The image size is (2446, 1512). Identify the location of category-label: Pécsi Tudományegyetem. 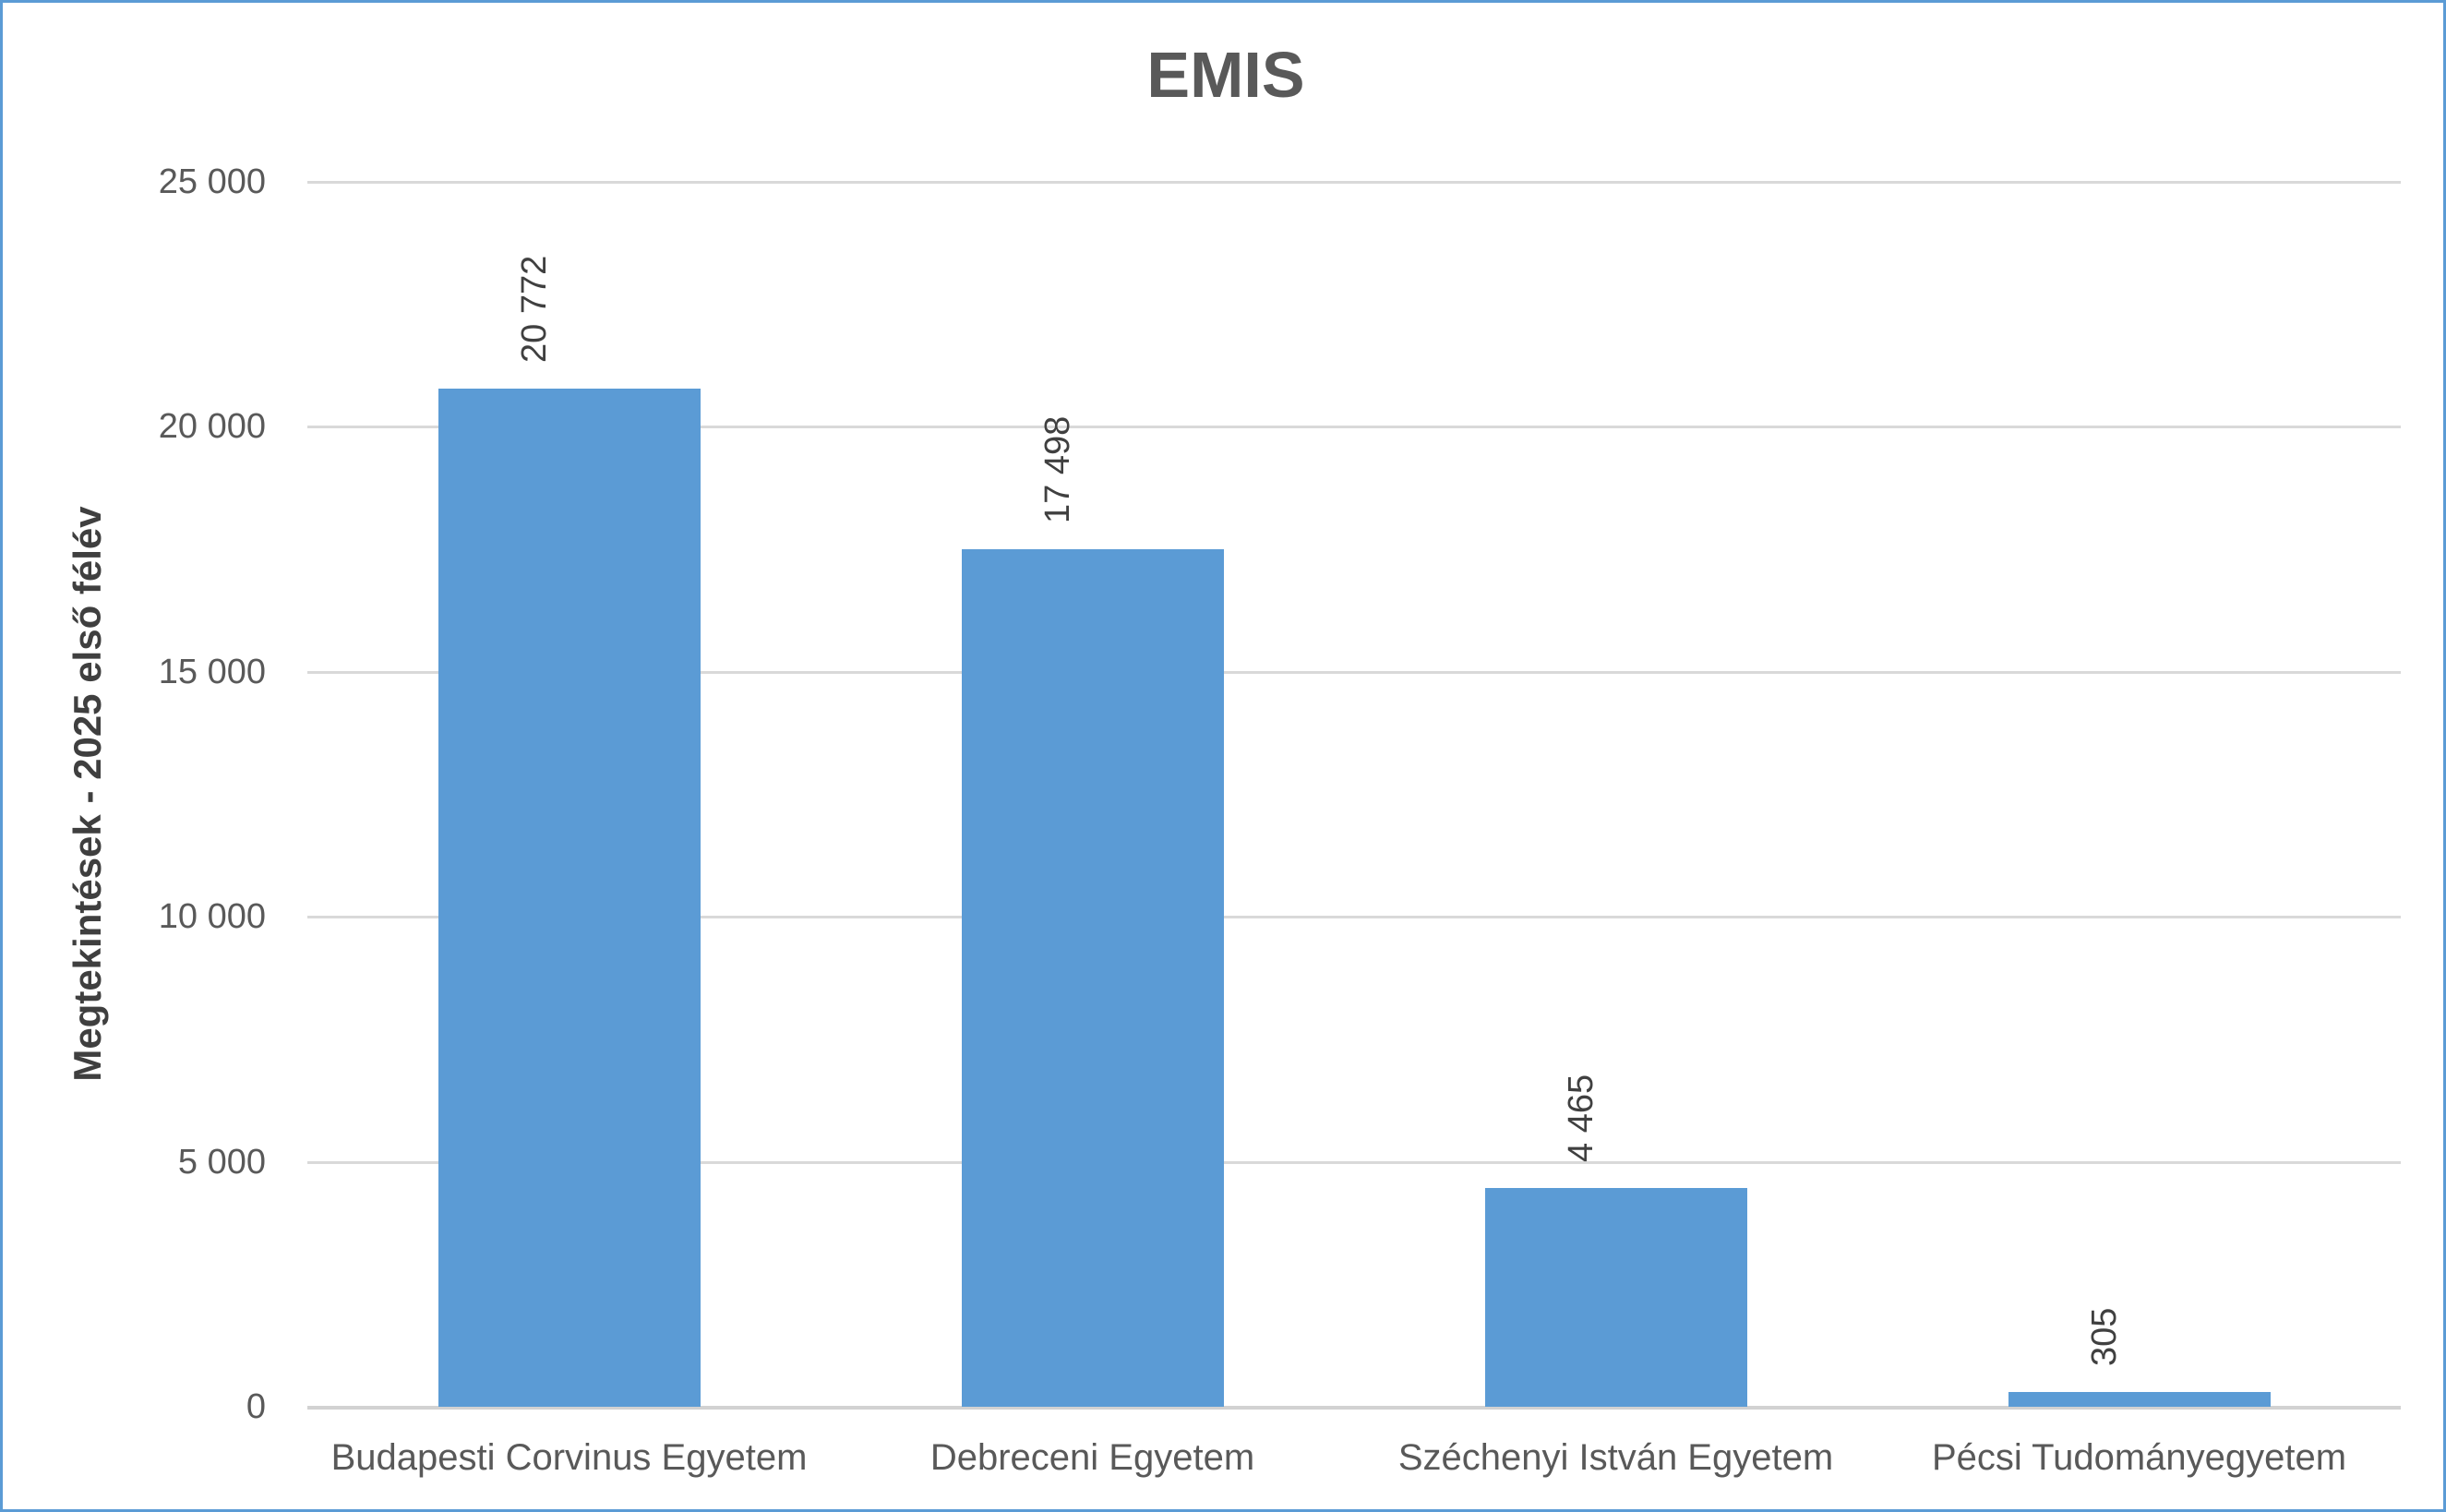
(2139, 1457).